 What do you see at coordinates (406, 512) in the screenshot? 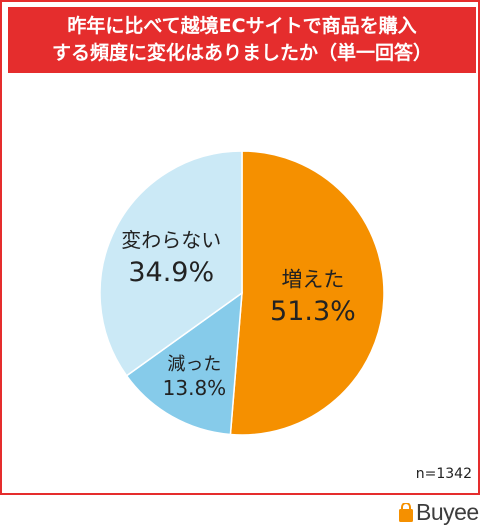
I see `shopping-bag-icon` at bounding box center [406, 512].